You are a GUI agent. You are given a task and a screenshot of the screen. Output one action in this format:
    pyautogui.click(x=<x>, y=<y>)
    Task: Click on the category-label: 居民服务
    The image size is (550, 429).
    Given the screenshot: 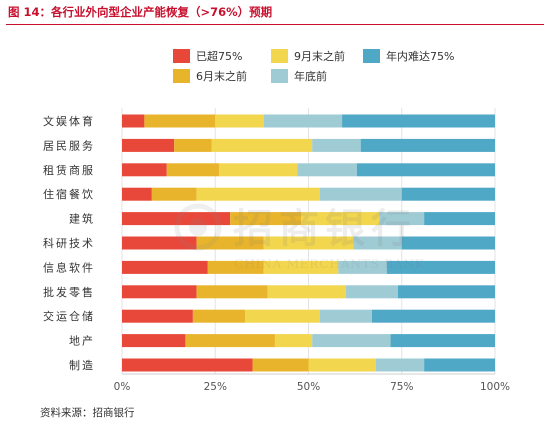 What is the action you would take?
    pyautogui.click(x=69, y=145)
    